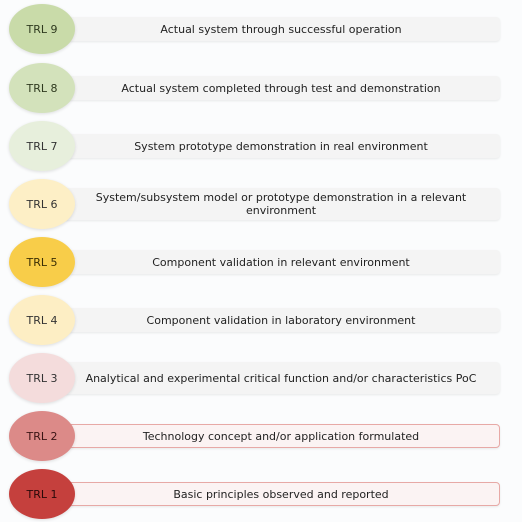 The height and width of the screenshot is (522, 522). Describe the element at coordinates (281, 494) in the screenshot. I see `trl-1-description: Basic principles observed and reported` at that location.